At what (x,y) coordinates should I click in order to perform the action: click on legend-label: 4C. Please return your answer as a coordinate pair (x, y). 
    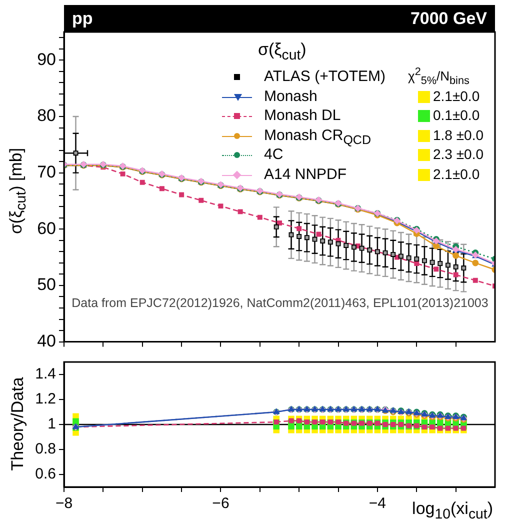
    Looking at the image, I should click on (274, 154).